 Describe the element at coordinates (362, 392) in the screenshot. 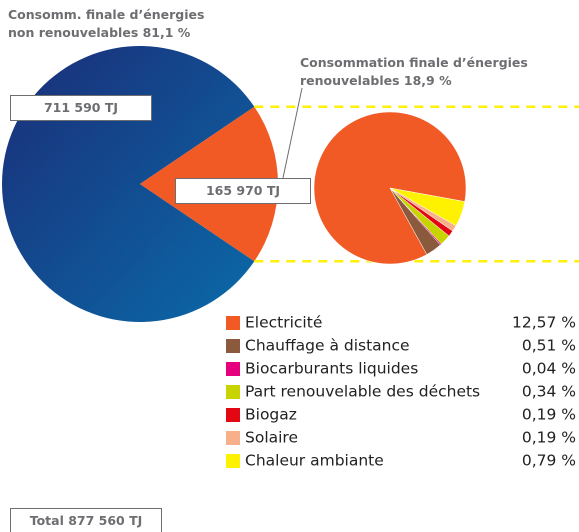

I see `legend-label: Part renouvelable des déchets` at that location.